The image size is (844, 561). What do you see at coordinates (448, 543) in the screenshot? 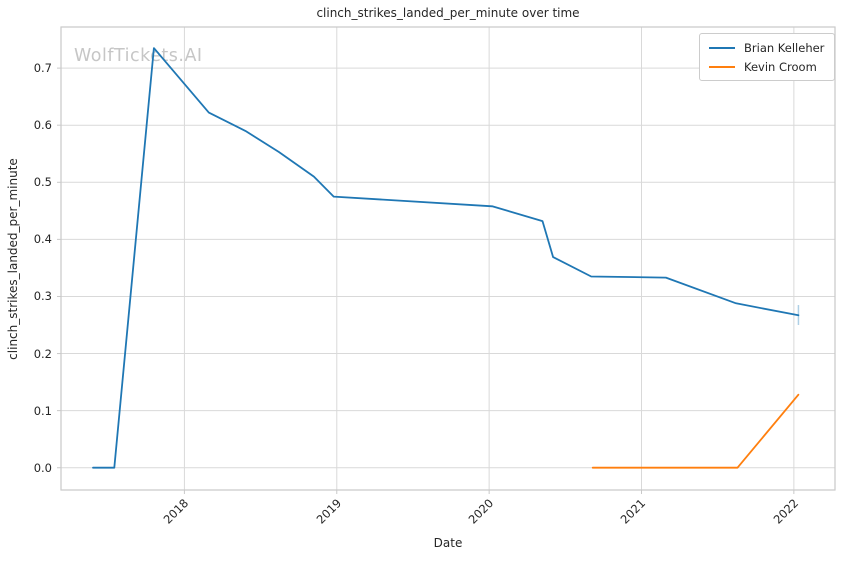
I see `x-axis-label: Date` at bounding box center [448, 543].